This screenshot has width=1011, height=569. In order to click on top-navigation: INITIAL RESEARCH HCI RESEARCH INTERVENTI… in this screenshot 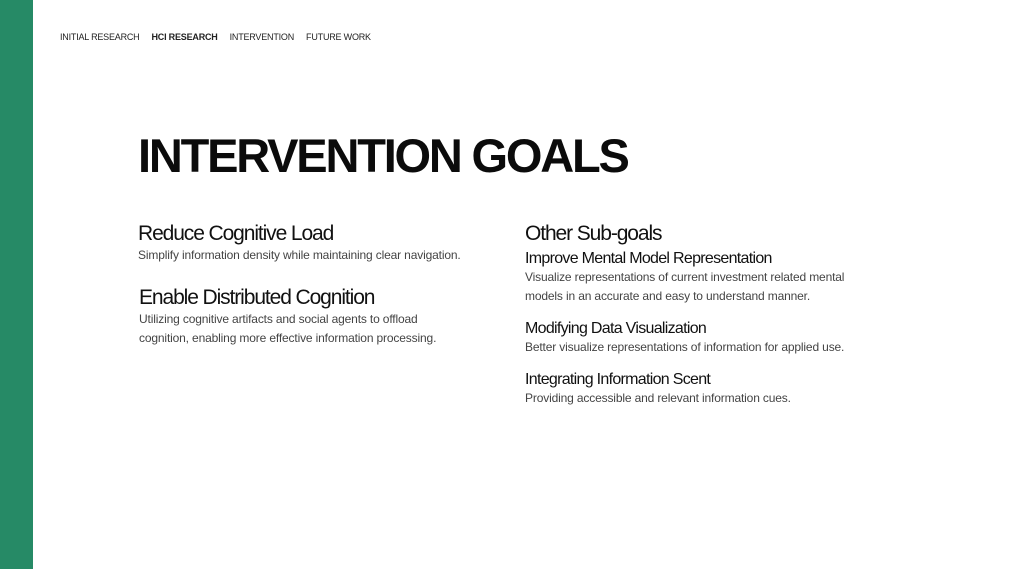, I will do `click(215, 37)`.